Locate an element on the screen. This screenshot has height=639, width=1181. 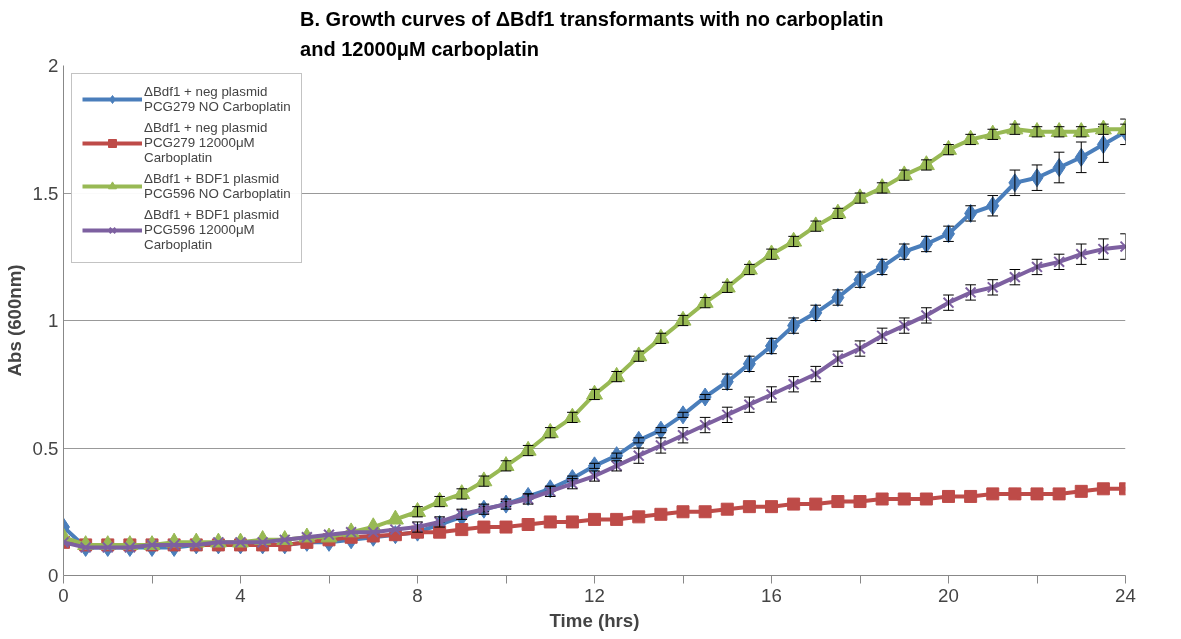
legend-label: ΔBdf1 + BDF1 plasmid PCG596 12000μM Carboplatin is located at coordinates (212, 229).